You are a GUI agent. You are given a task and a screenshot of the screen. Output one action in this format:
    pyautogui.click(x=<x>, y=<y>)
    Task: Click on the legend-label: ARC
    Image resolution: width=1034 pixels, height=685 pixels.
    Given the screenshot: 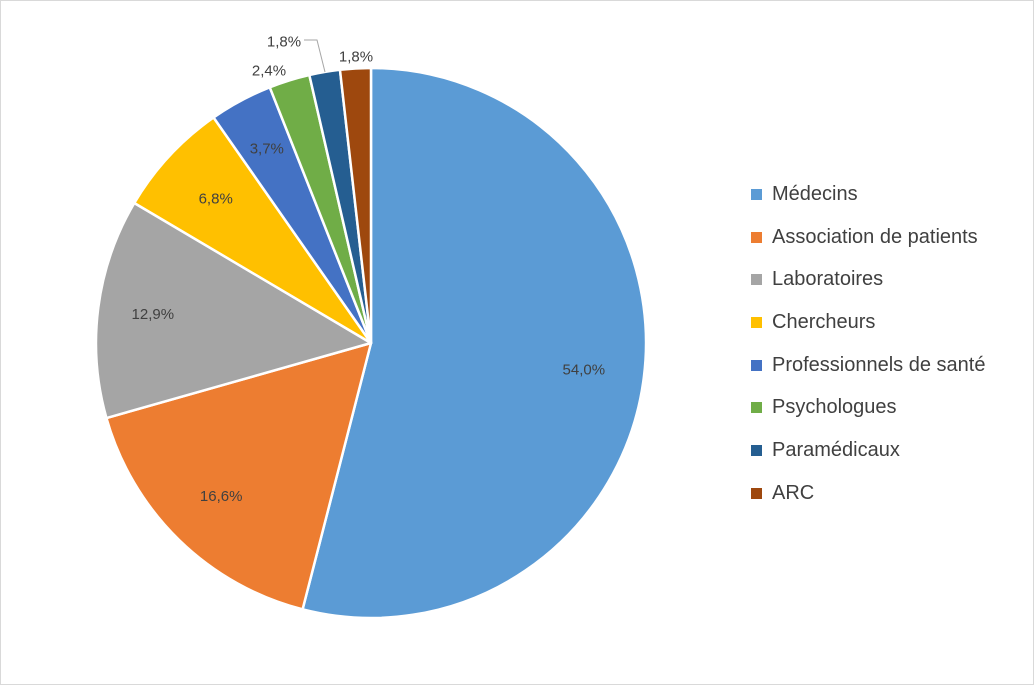 What is the action you would take?
    pyautogui.click(x=793, y=492)
    